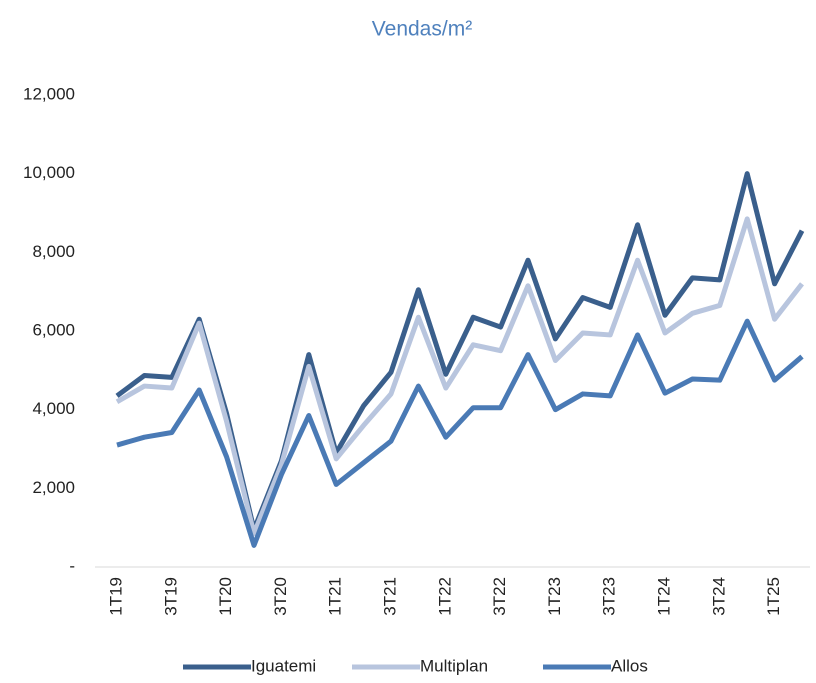 The height and width of the screenshot is (683, 816). Describe the element at coordinates (72, 565) in the screenshot. I see `y-tick-label: -` at that location.